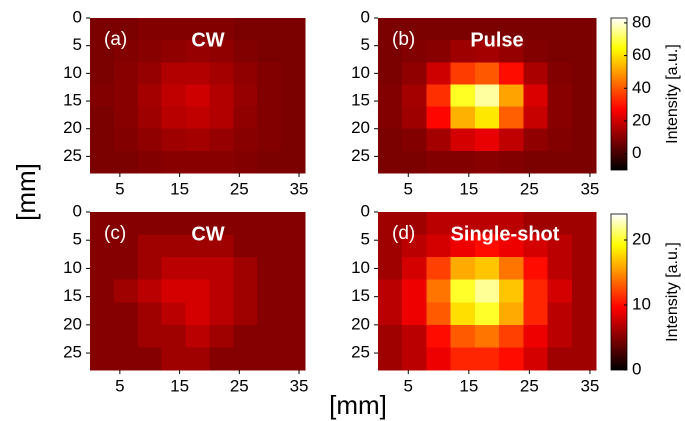 The height and width of the screenshot is (421, 685). What do you see at coordinates (636, 152) in the screenshot?
I see `colorbar-tick-label: 0` at bounding box center [636, 152].